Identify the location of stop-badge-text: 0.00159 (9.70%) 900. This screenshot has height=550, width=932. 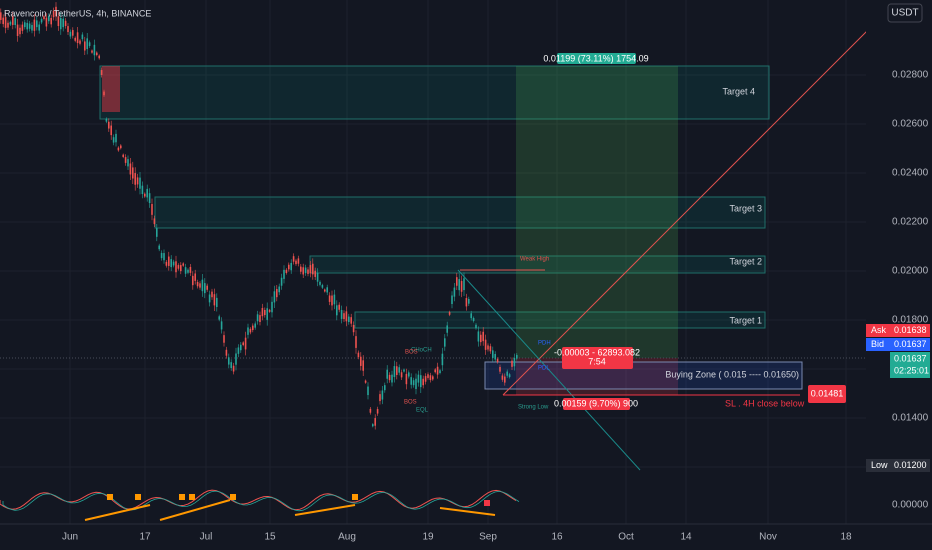
(596, 403).